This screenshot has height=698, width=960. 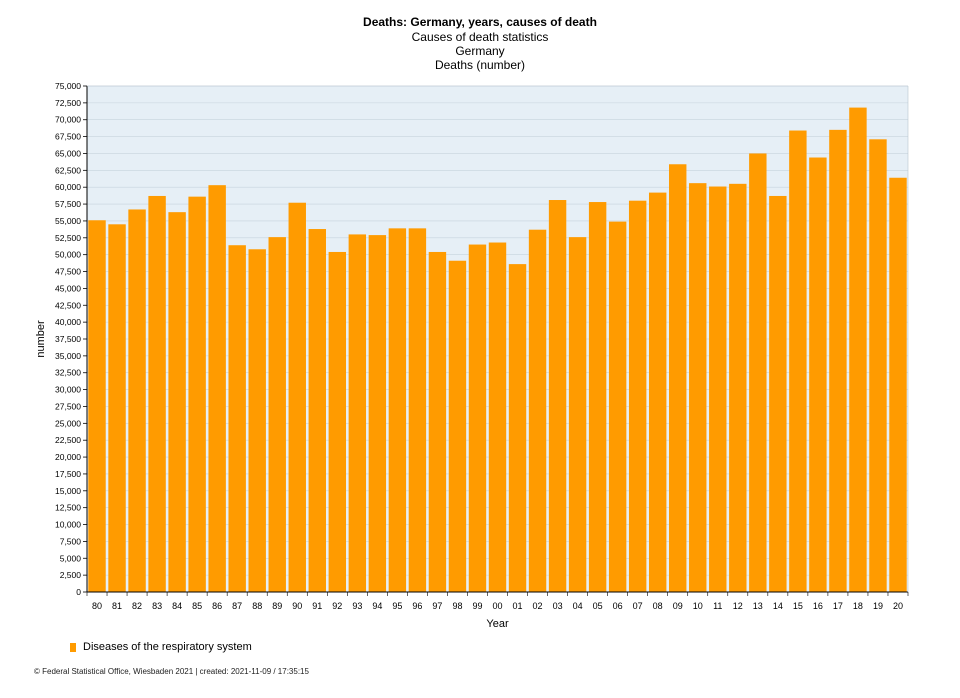 What do you see at coordinates (68, 373) in the screenshot?
I see `y-tick-label: 32,500` at bounding box center [68, 373].